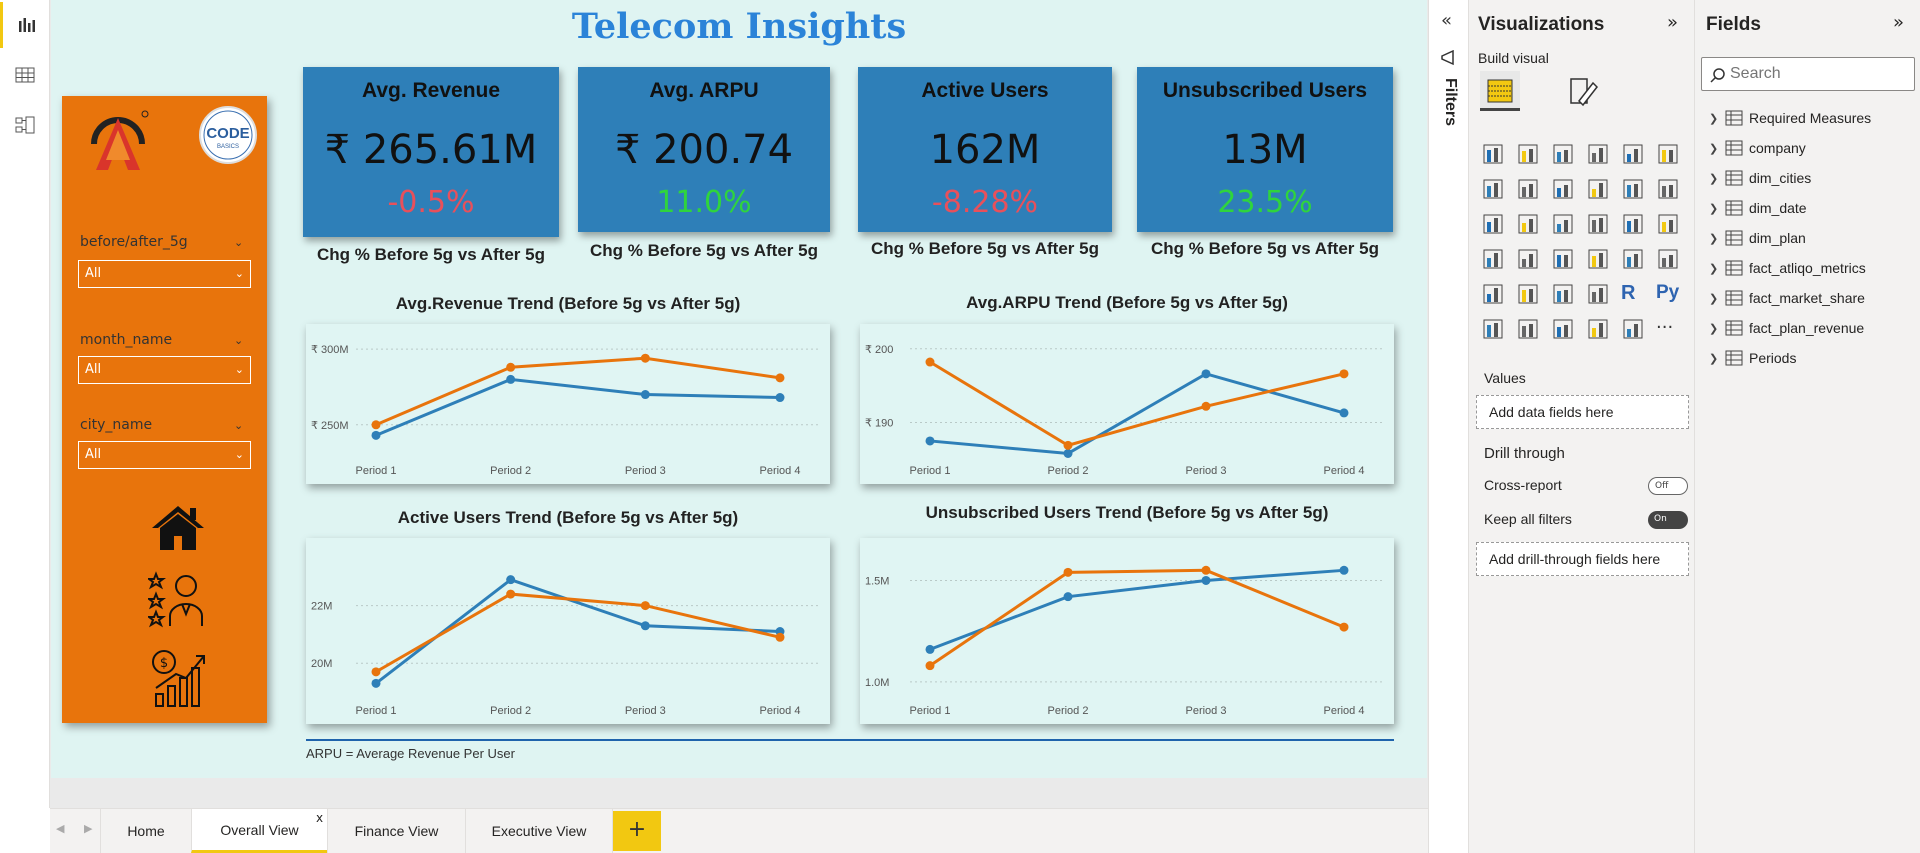 The image size is (1920, 853). What do you see at coordinates (704, 149) in the screenshot?
I see `kpi-card-avg-arpu: Avg. ARPU ₹ 200.74 11.0%` at bounding box center [704, 149].